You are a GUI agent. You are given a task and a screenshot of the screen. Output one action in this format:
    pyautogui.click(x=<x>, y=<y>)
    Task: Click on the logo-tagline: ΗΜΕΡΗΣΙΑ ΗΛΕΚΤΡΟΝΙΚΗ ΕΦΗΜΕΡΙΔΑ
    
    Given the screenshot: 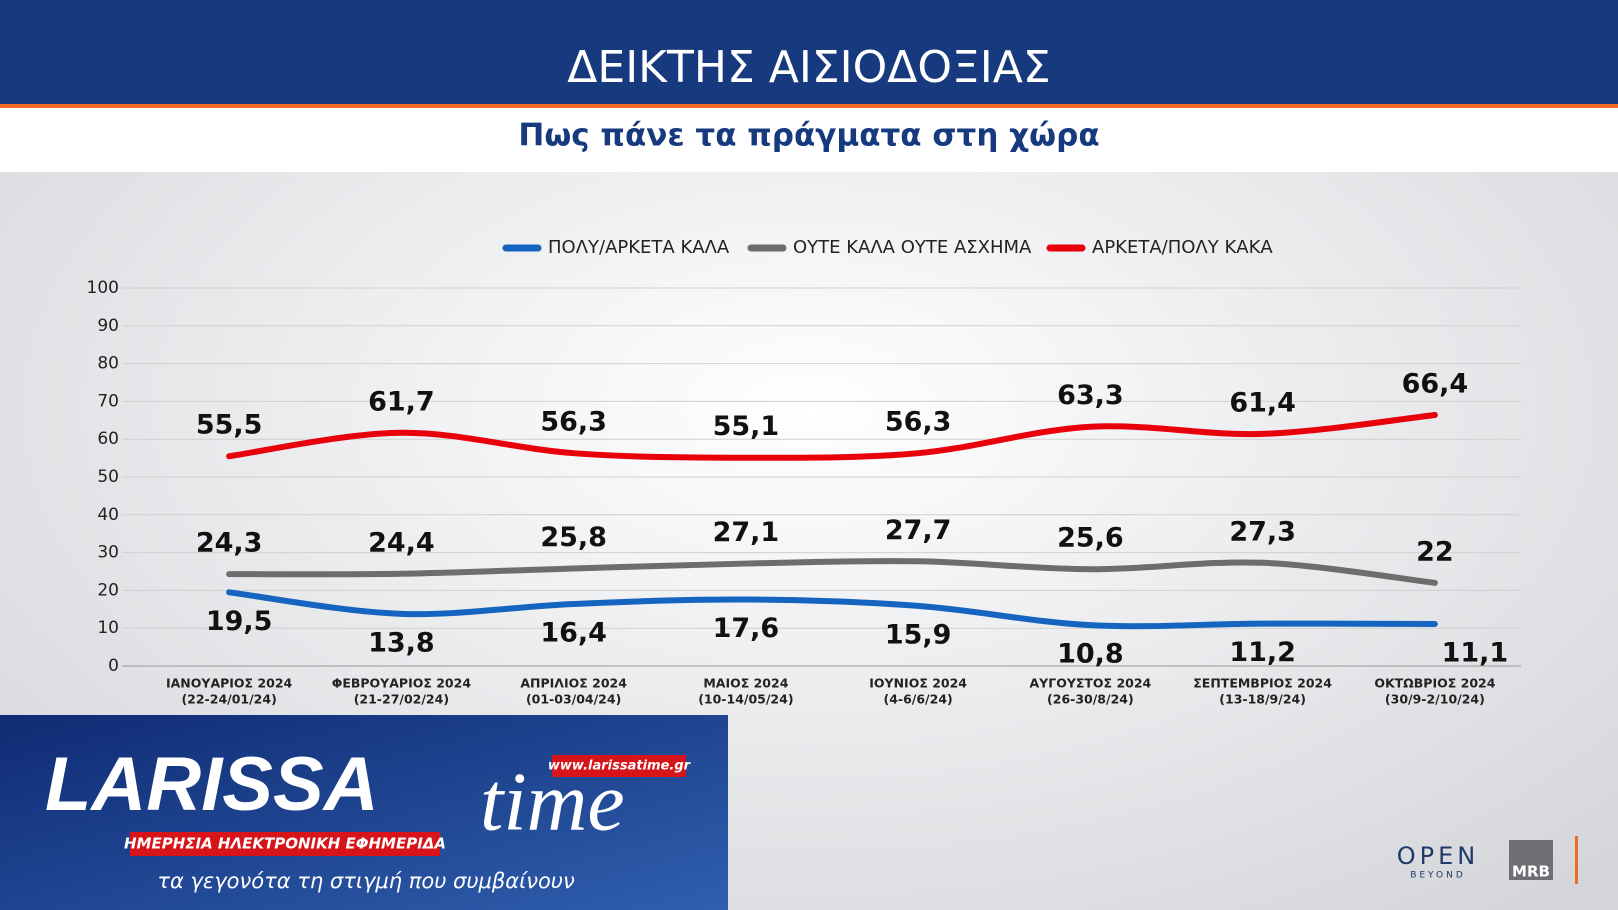 What is the action you would take?
    pyautogui.click(x=285, y=844)
    